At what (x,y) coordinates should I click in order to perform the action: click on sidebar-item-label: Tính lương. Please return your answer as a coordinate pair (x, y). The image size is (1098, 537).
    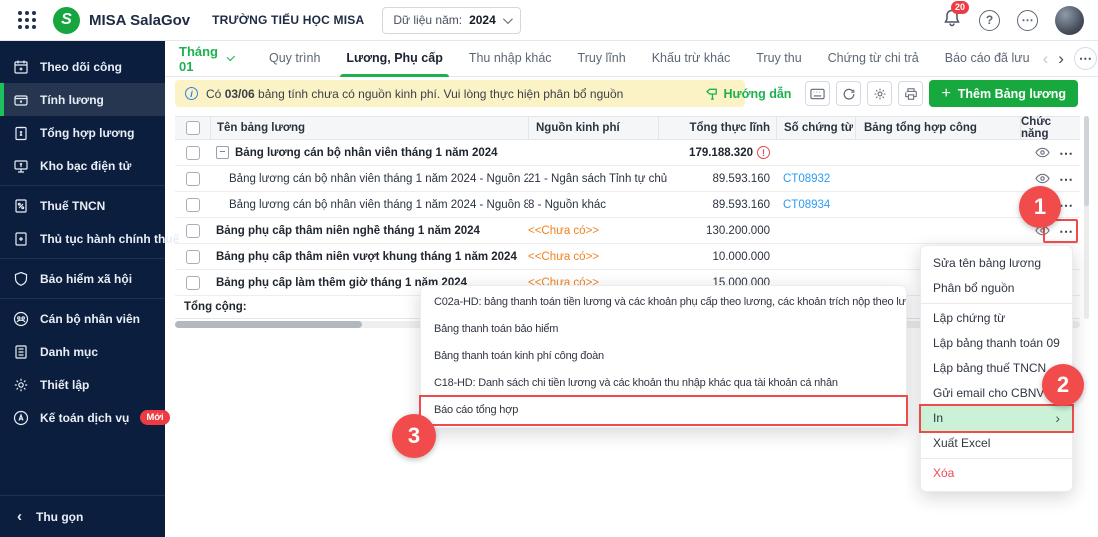
    Looking at the image, I should click on (72, 99).